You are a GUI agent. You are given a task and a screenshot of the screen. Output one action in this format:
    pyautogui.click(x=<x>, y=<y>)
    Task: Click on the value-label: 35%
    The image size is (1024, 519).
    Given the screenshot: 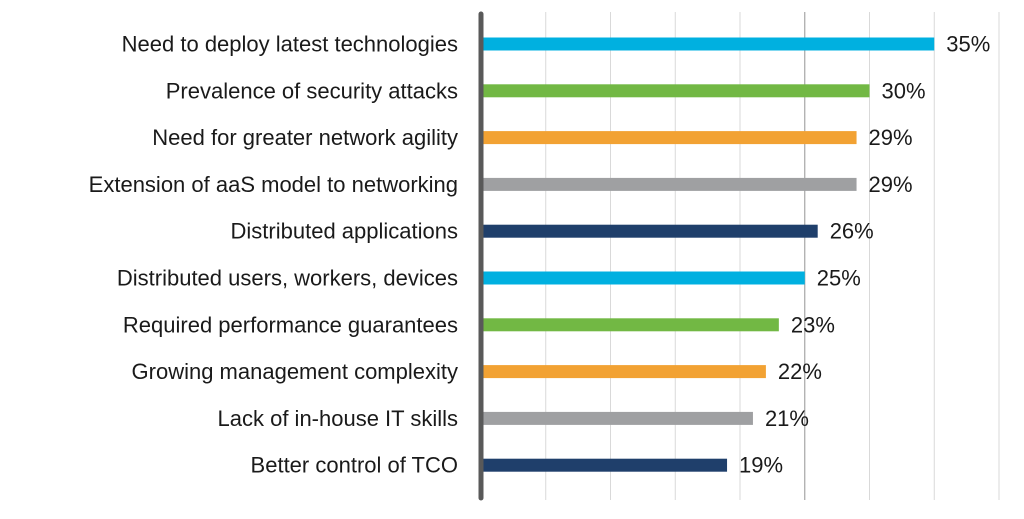 What is the action you would take?
    pyautogui.click(x=968, y=44)
    